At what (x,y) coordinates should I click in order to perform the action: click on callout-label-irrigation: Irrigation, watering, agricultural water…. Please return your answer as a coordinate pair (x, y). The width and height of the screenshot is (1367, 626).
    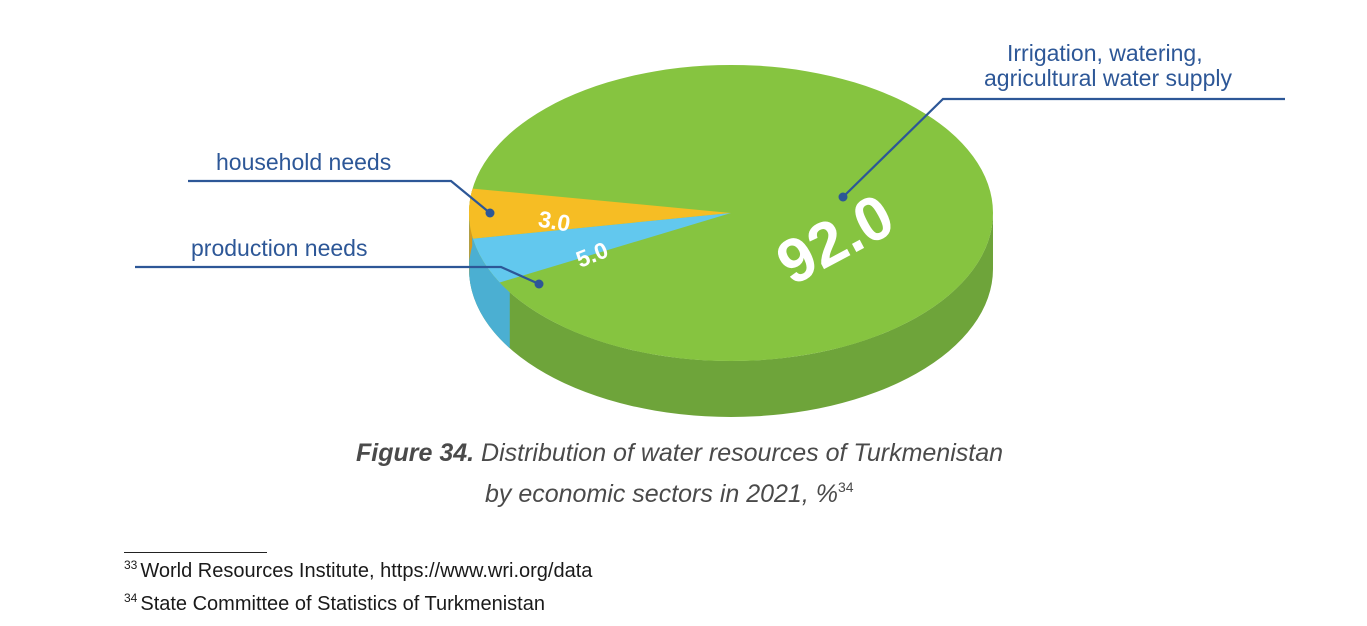
    Looking at the image, I should click on (1108, 65).